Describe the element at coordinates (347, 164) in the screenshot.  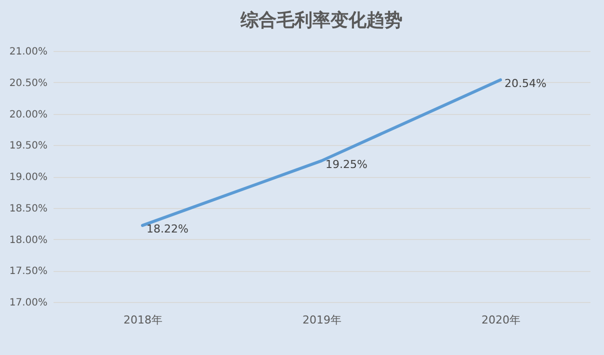
I see `data-label: 19.25%` at that location.